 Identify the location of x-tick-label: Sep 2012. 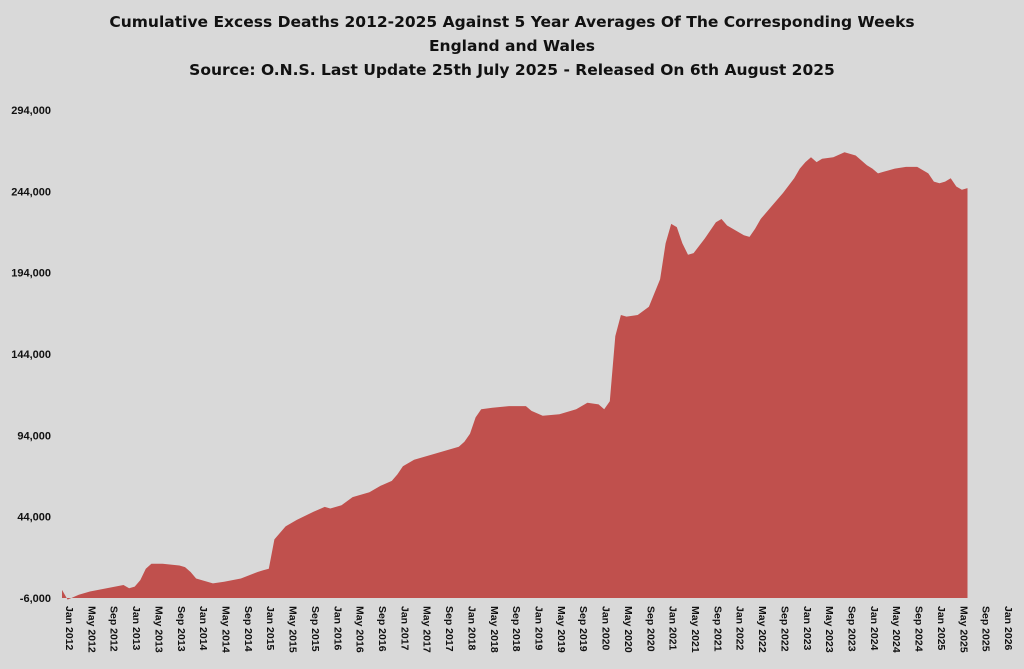
(114, 629).